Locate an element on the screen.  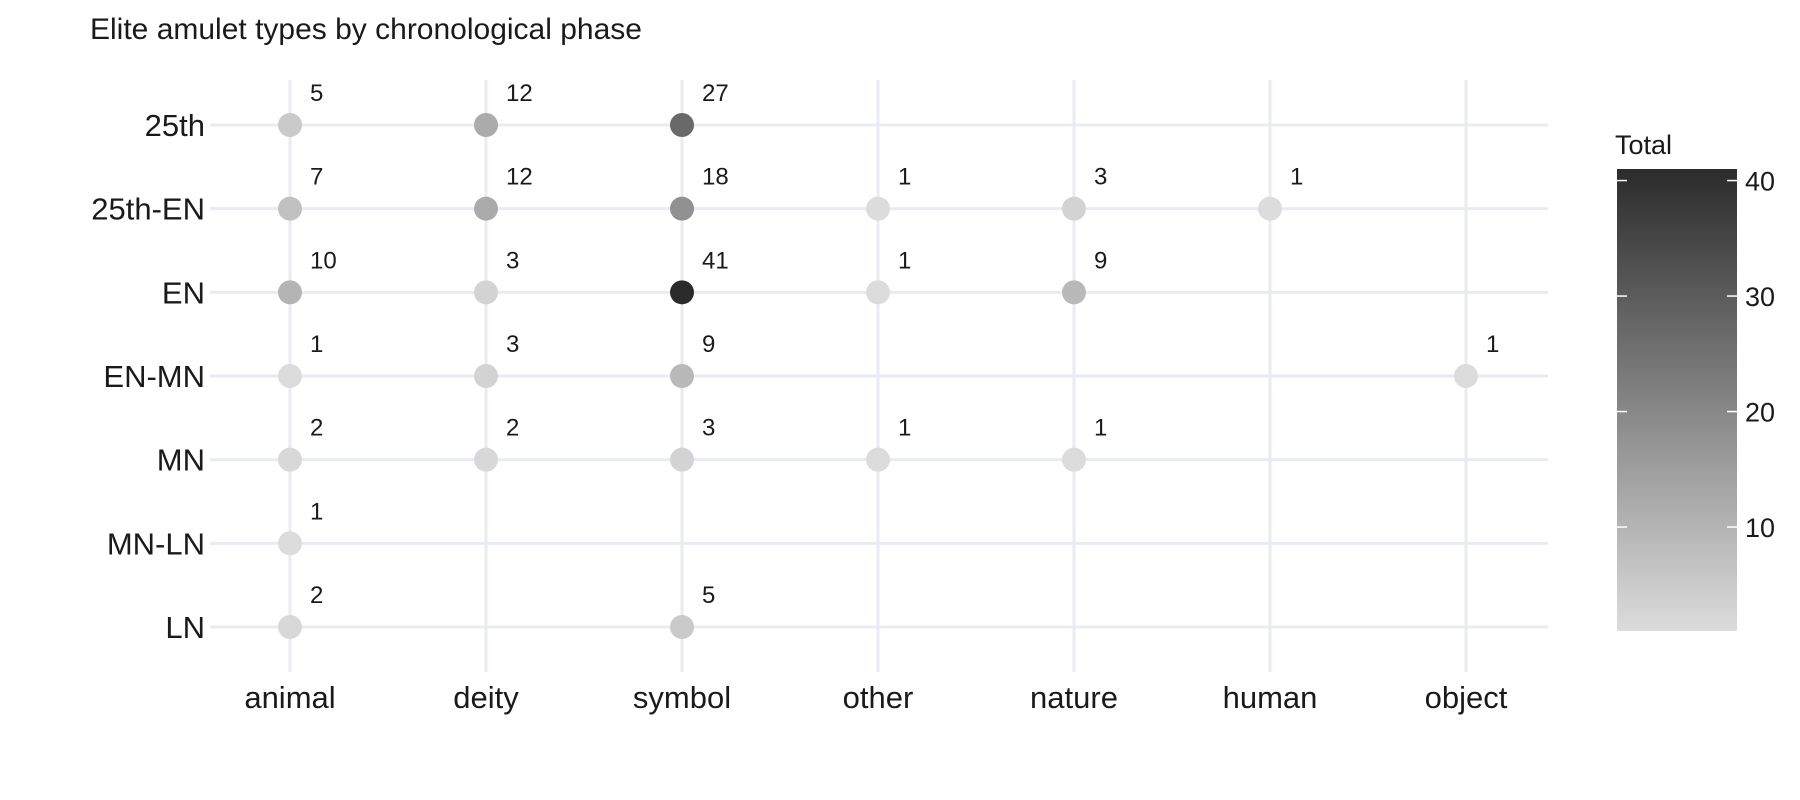
x-tick-label: nature is located at coordinates (1074, 697).